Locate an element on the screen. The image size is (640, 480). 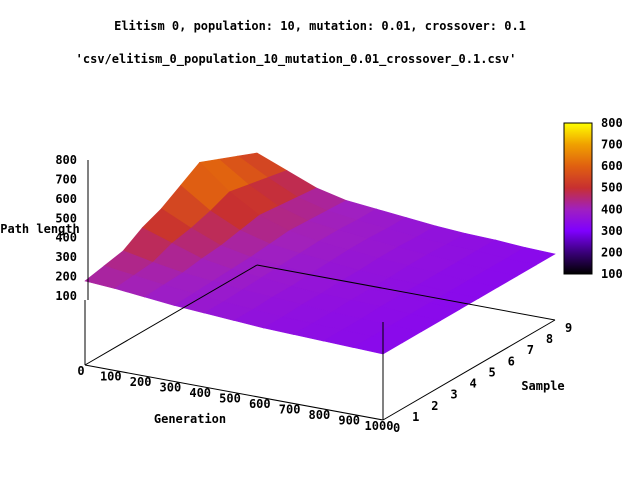
y-axis-line is located at coordinates (469, 370).